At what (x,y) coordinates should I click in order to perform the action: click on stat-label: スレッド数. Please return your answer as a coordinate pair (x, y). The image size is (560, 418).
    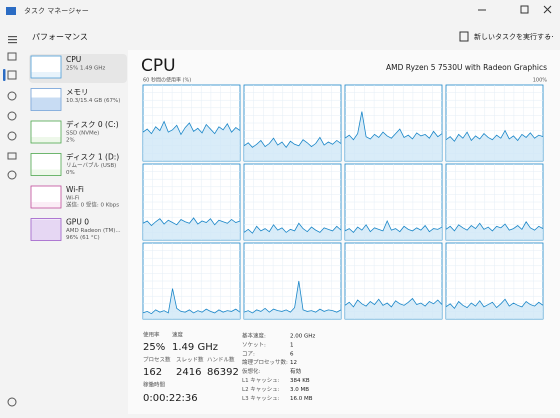
    Looking at the image, I should click on (190, 360).